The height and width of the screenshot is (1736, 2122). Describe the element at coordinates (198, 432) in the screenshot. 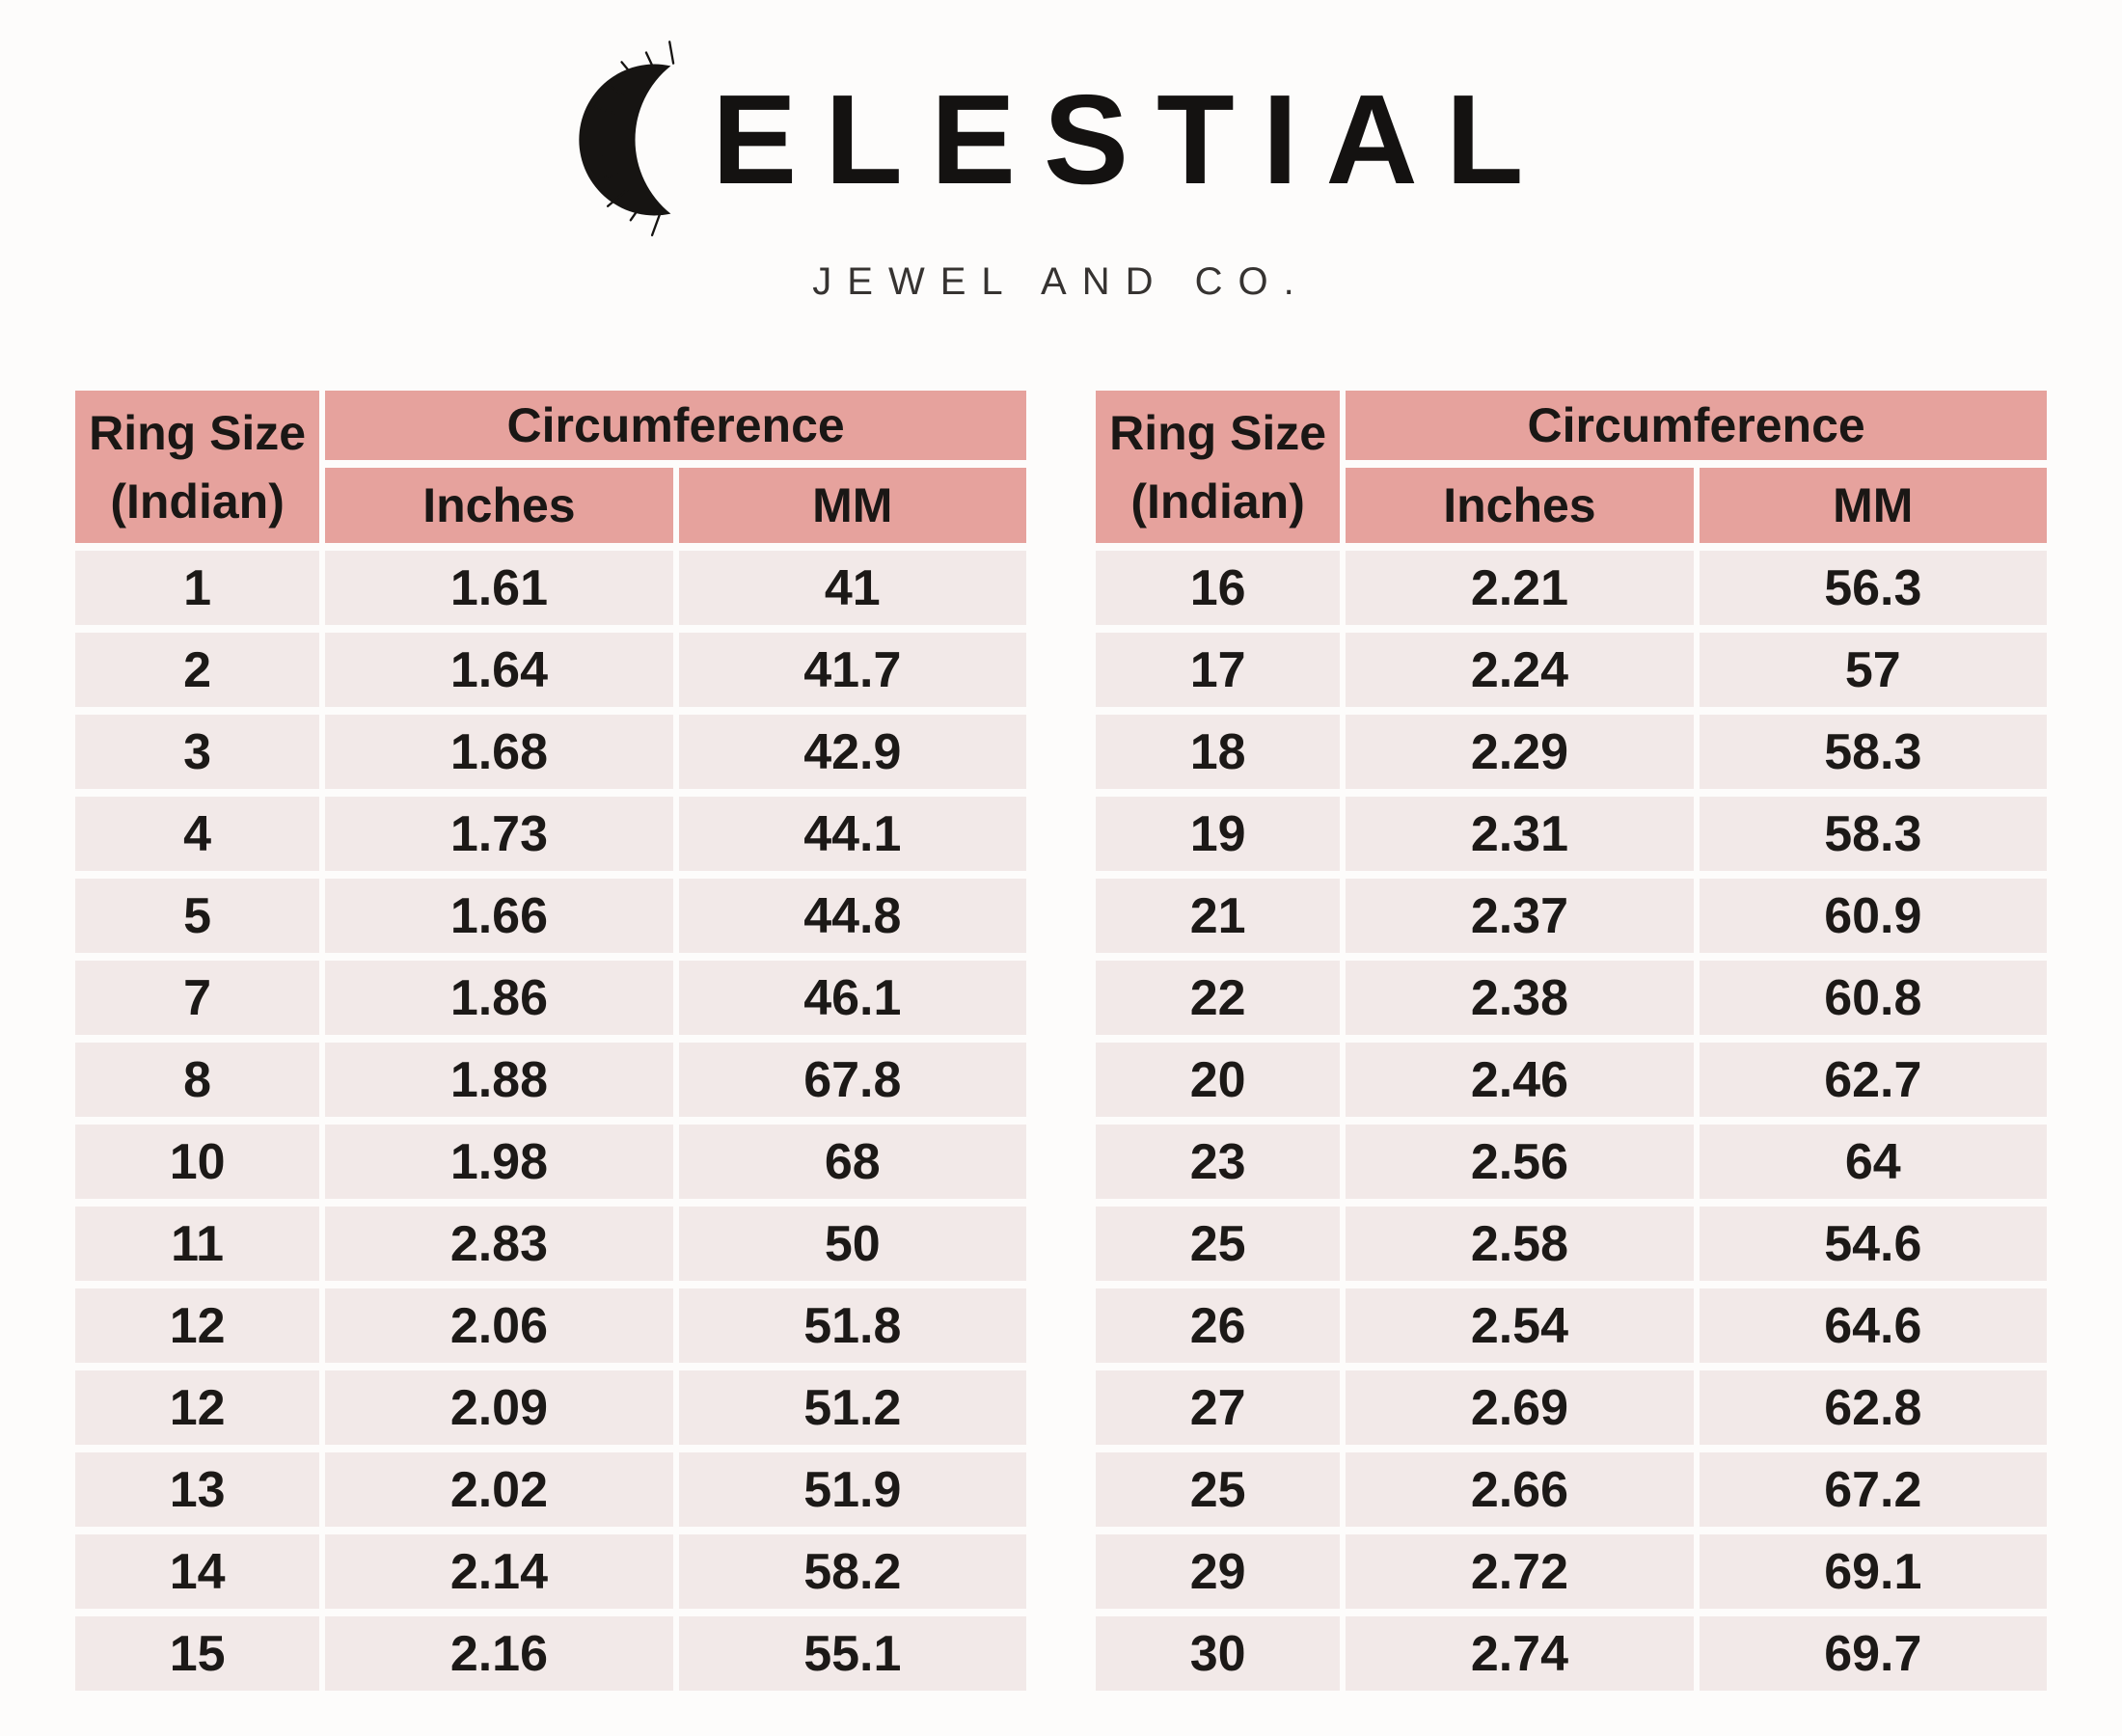

I see `header-ring-size-line1: Ring Size` at that location.